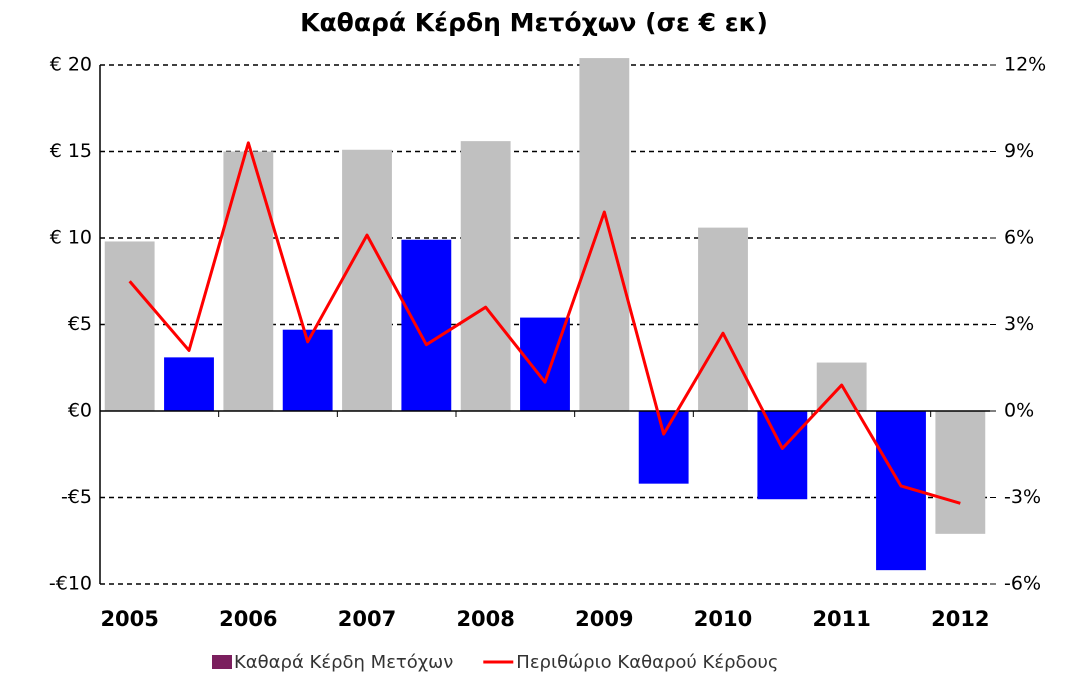 The height and width of the screenshot is (685, 1068). What do you see at coordinates (80, 411) in the screenshot?
I see `y-tick-label: €0` at bounding box center [80, 411].